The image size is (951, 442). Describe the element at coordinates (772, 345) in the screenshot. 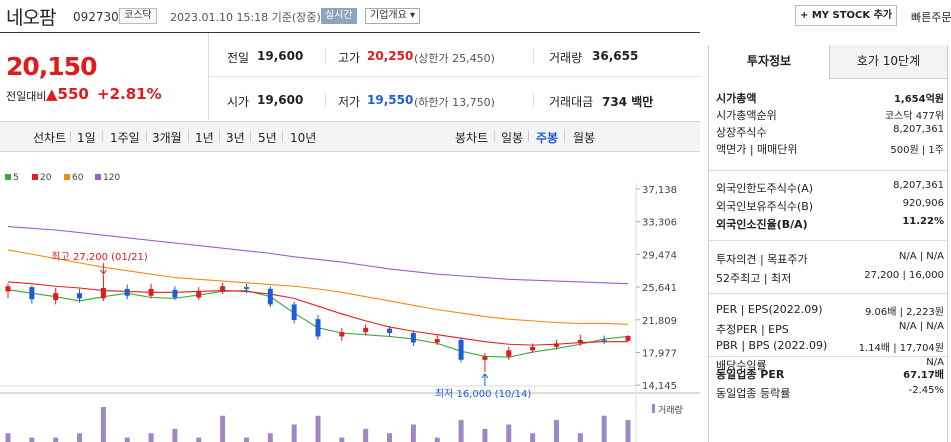

I see `valuation-row-label: PBR | BPS (2022.09)` at that location.